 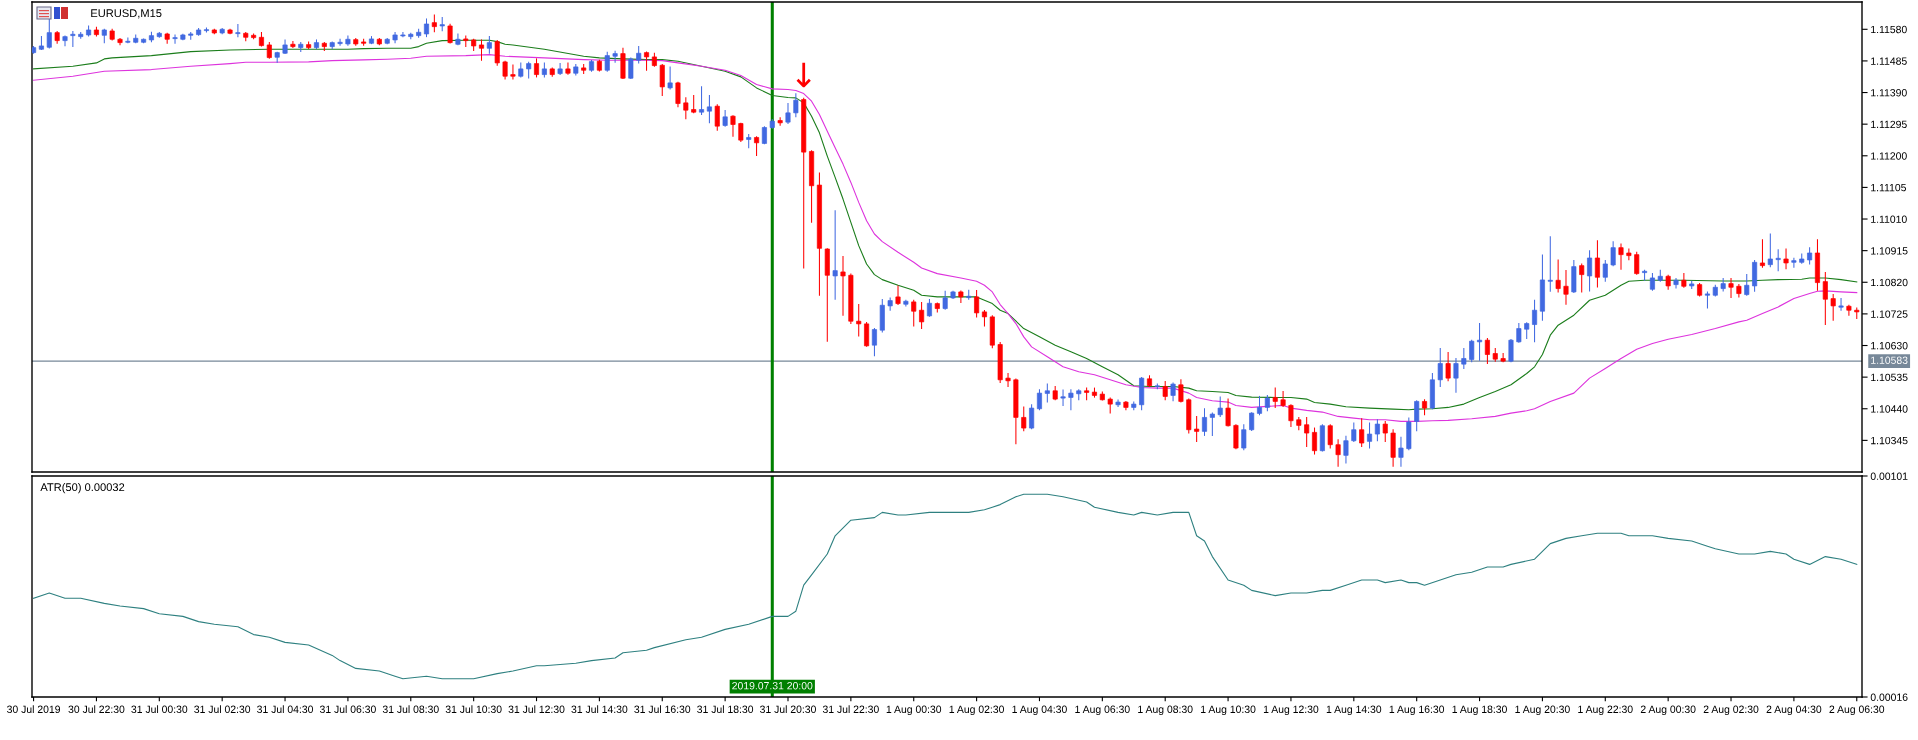 What do you see at coordinates (914, 710) in the screenshot?
I see `x-tick-label: 1 Aug 00:30` at bounding box center [914, 710].